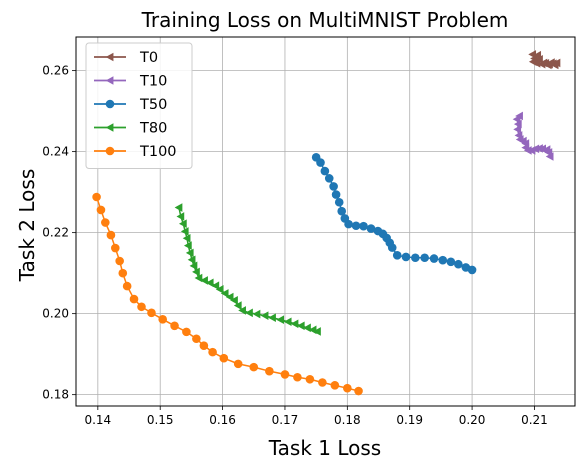 Image resolution: width=585 pixels, height=468 pixels. I want to click on x-tick-label: 0.16, so click(222, 420).